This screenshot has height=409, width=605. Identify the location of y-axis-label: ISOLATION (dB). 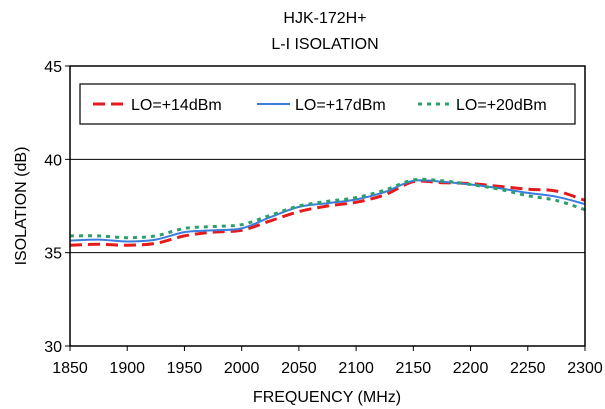
(21, 206).